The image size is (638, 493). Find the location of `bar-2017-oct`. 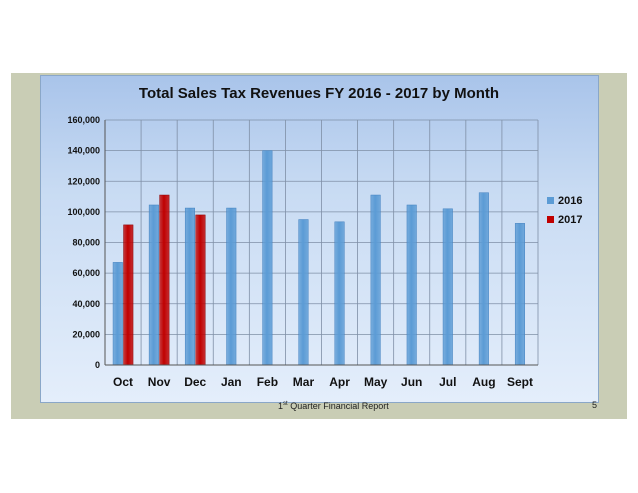

bar-2017-oct is located at coordinates (128, 295).